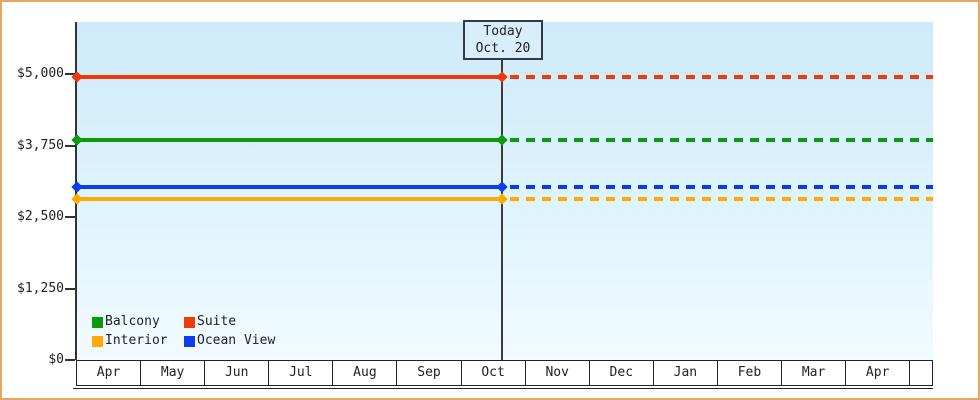 Image resolution: width=980 pixels, height=400 pixels. I want to click on x-axis-month-cell: Feb, so click(750, 373).